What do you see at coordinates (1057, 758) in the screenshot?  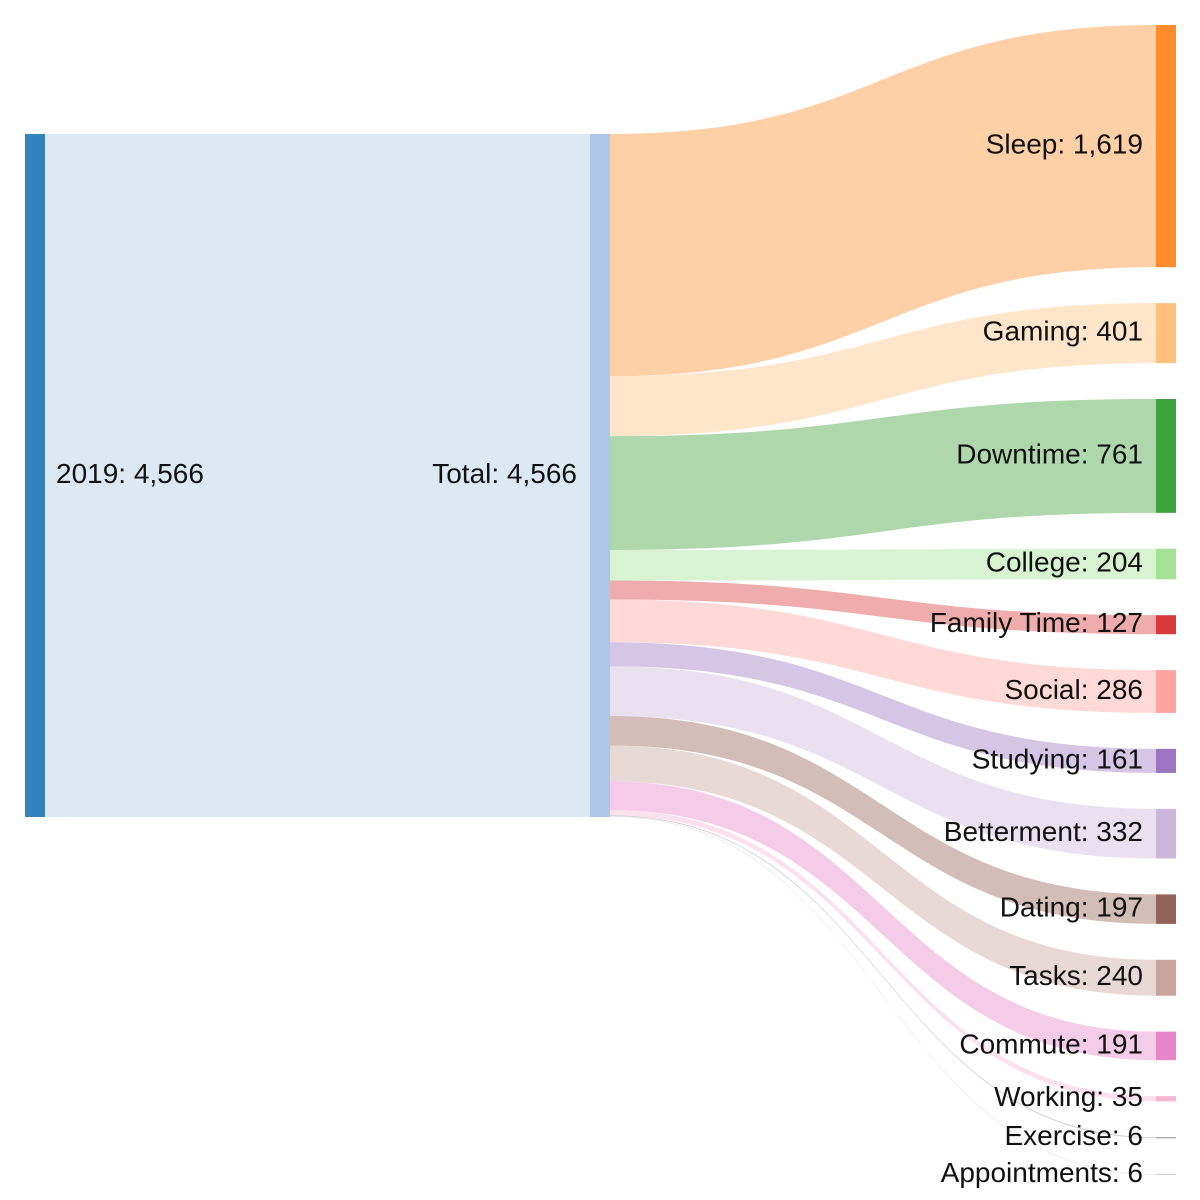 I see `node-label: Studying: 161` at bounding box center [1057, 758].